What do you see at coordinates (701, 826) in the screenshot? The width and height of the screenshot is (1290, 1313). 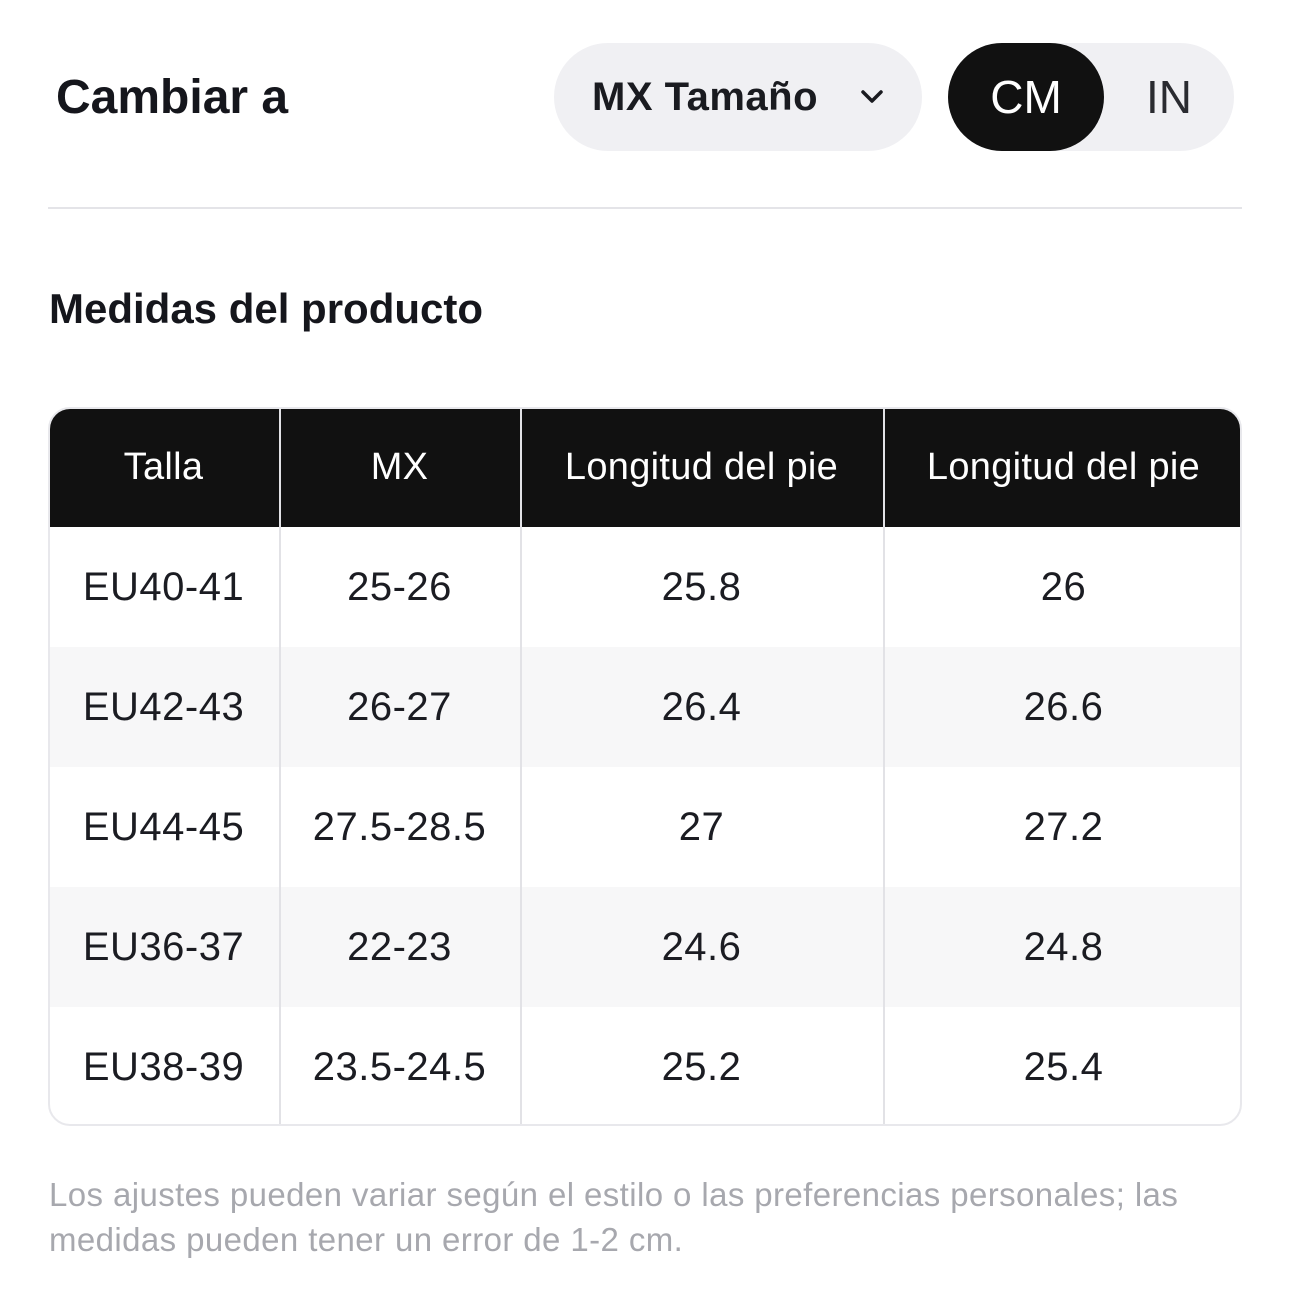 I see `table-cell: 27` at bounding box center [701, 826].